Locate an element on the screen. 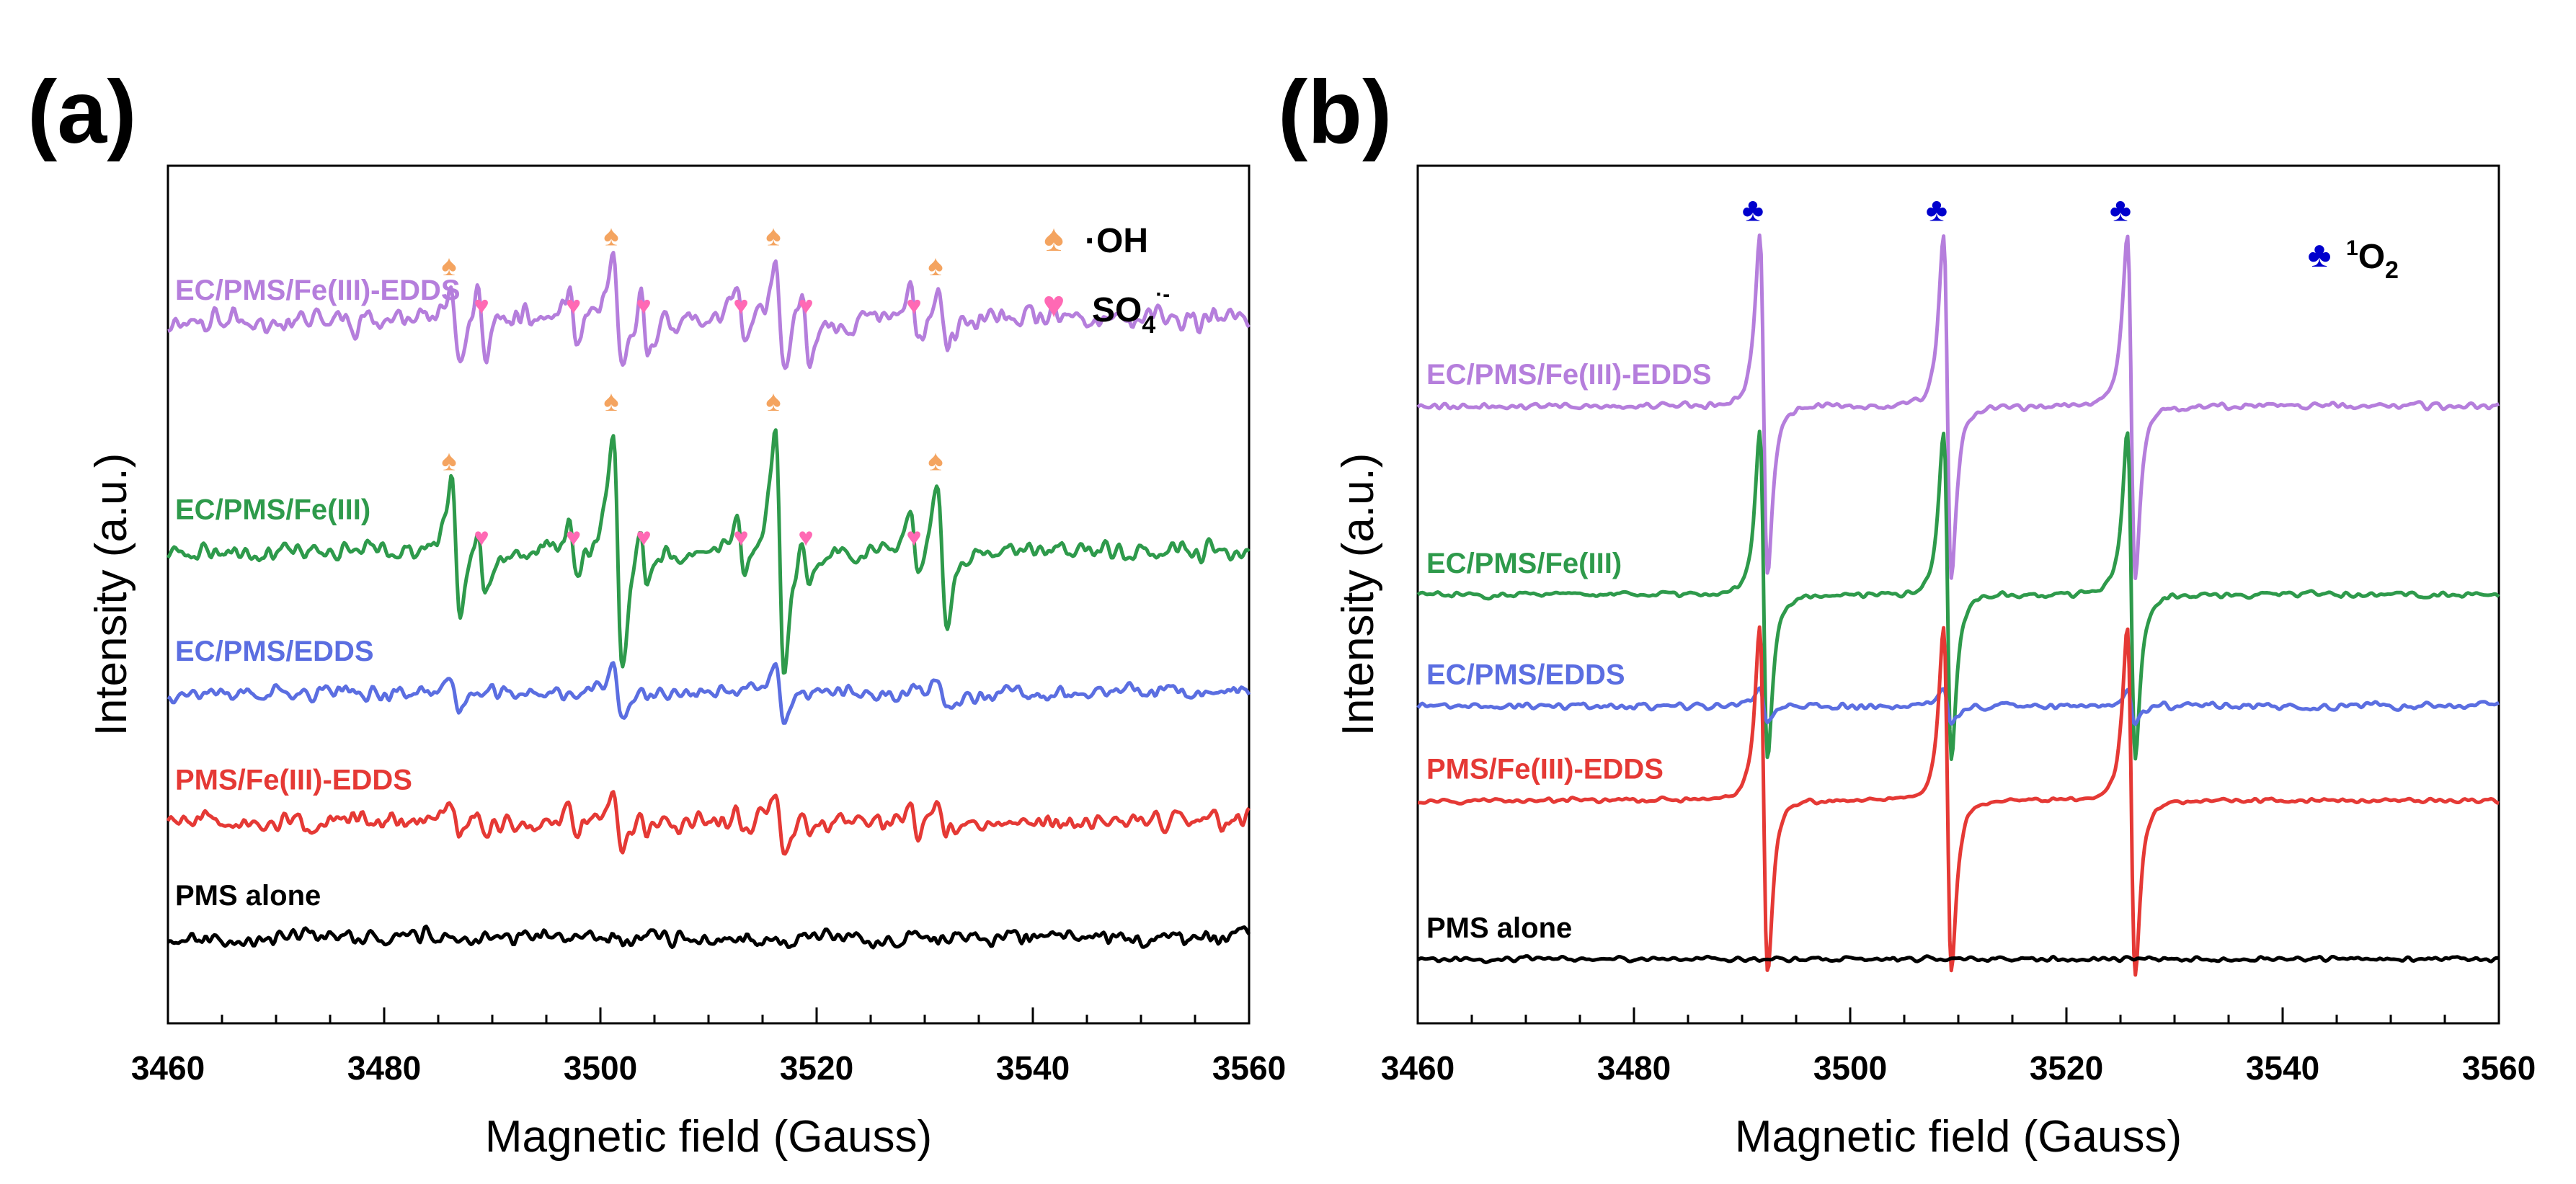  panel-b-y-axis-title: Intensity (a.u.) is located at coordinates (1358, 594).